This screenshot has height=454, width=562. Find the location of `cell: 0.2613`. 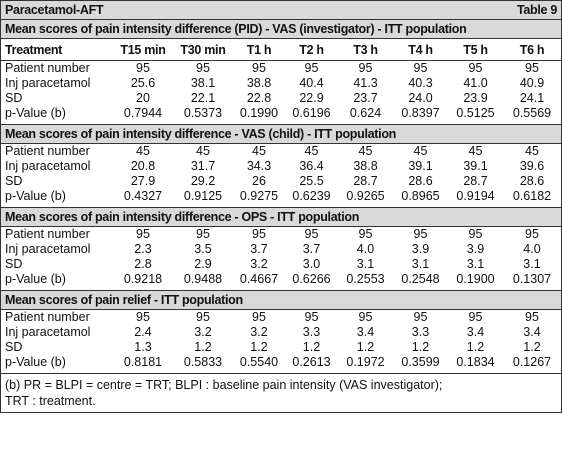

cell: 0.2613 is located at coordinates (311, 364).